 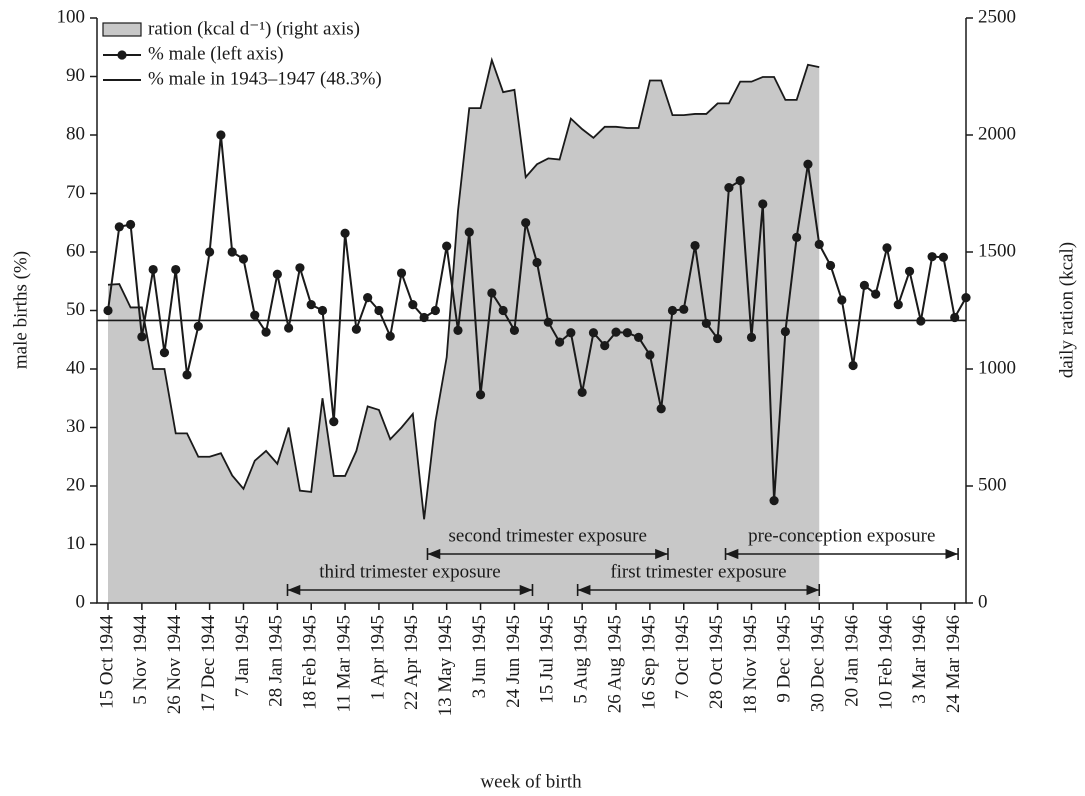 What do you see at coordinates (983, 601) in the screenshot?
I see `y2-tick-label: 0` at bounding box center [983, 601].